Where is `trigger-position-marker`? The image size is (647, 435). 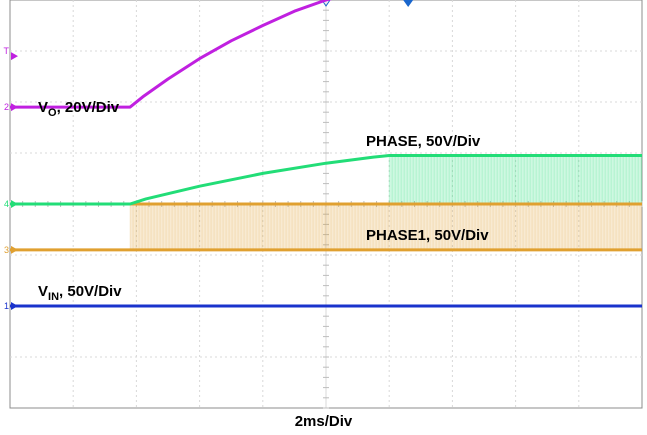 trigger-position-marker is located at coordinates (408, 3).